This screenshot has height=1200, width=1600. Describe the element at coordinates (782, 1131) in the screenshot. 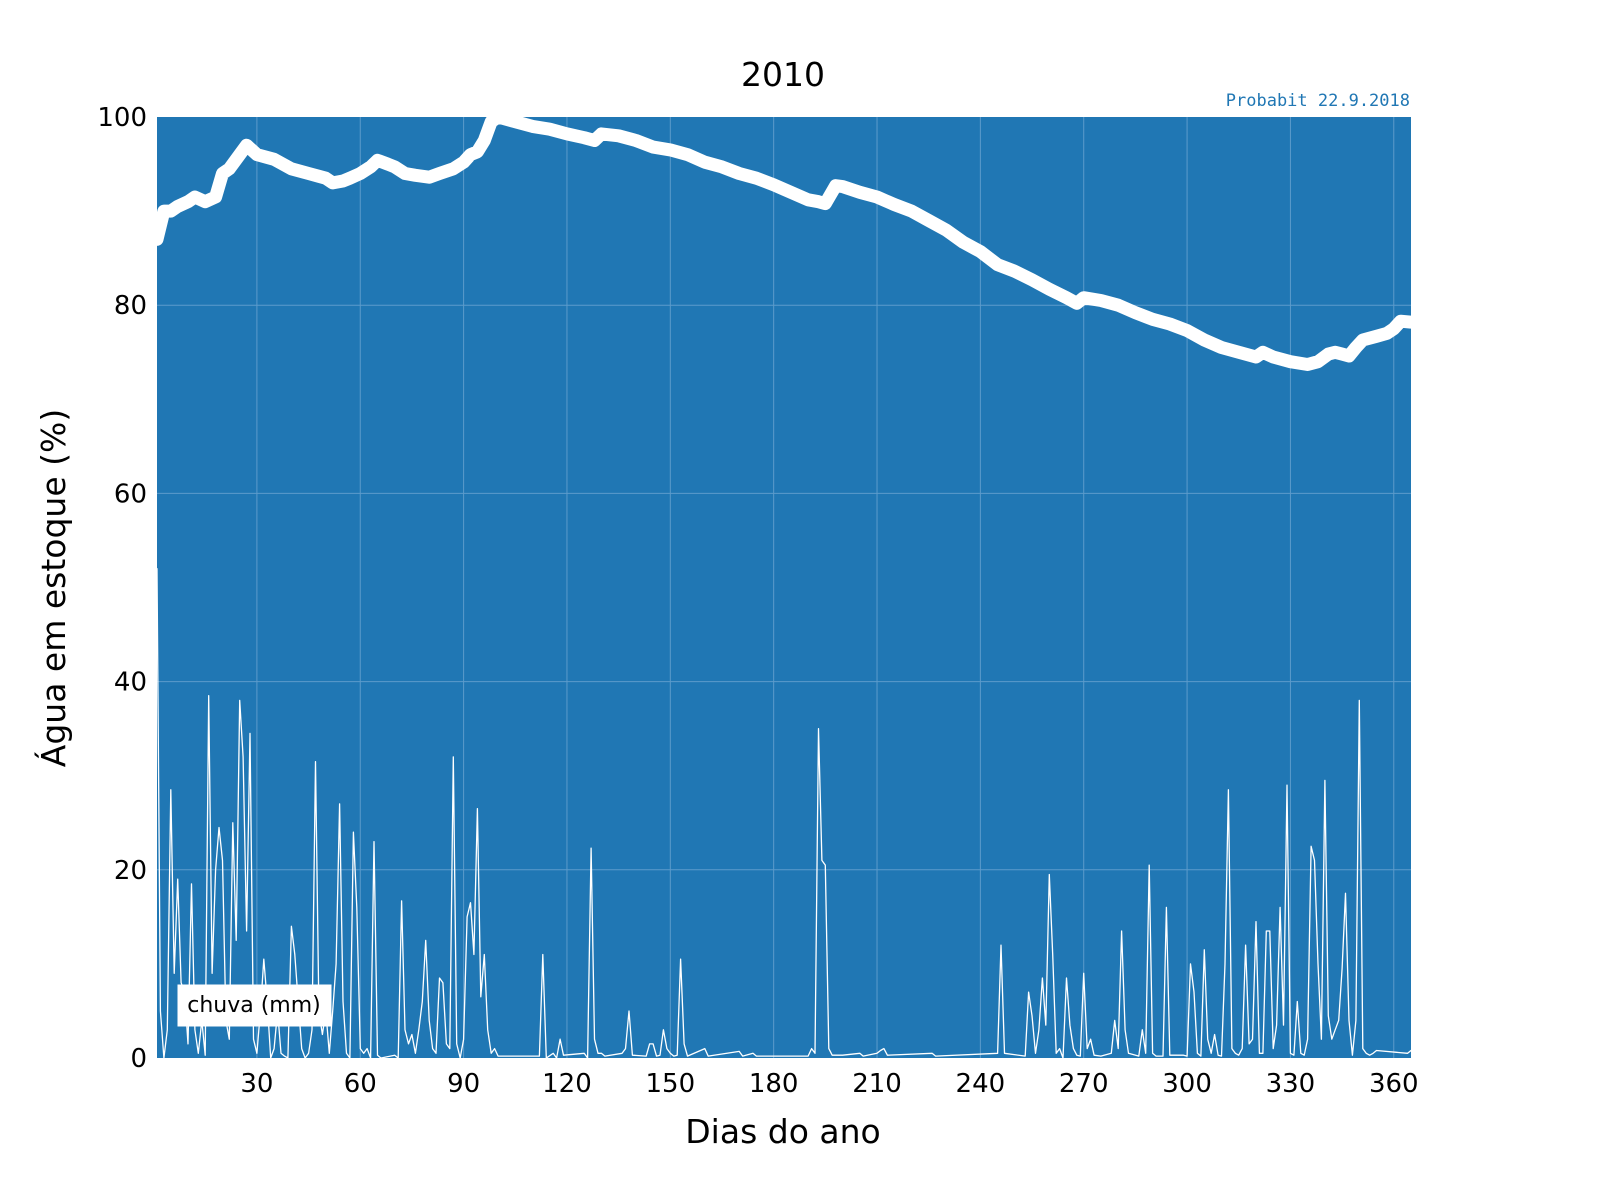

I see `x-axis-title: Dias do ano` at that location.